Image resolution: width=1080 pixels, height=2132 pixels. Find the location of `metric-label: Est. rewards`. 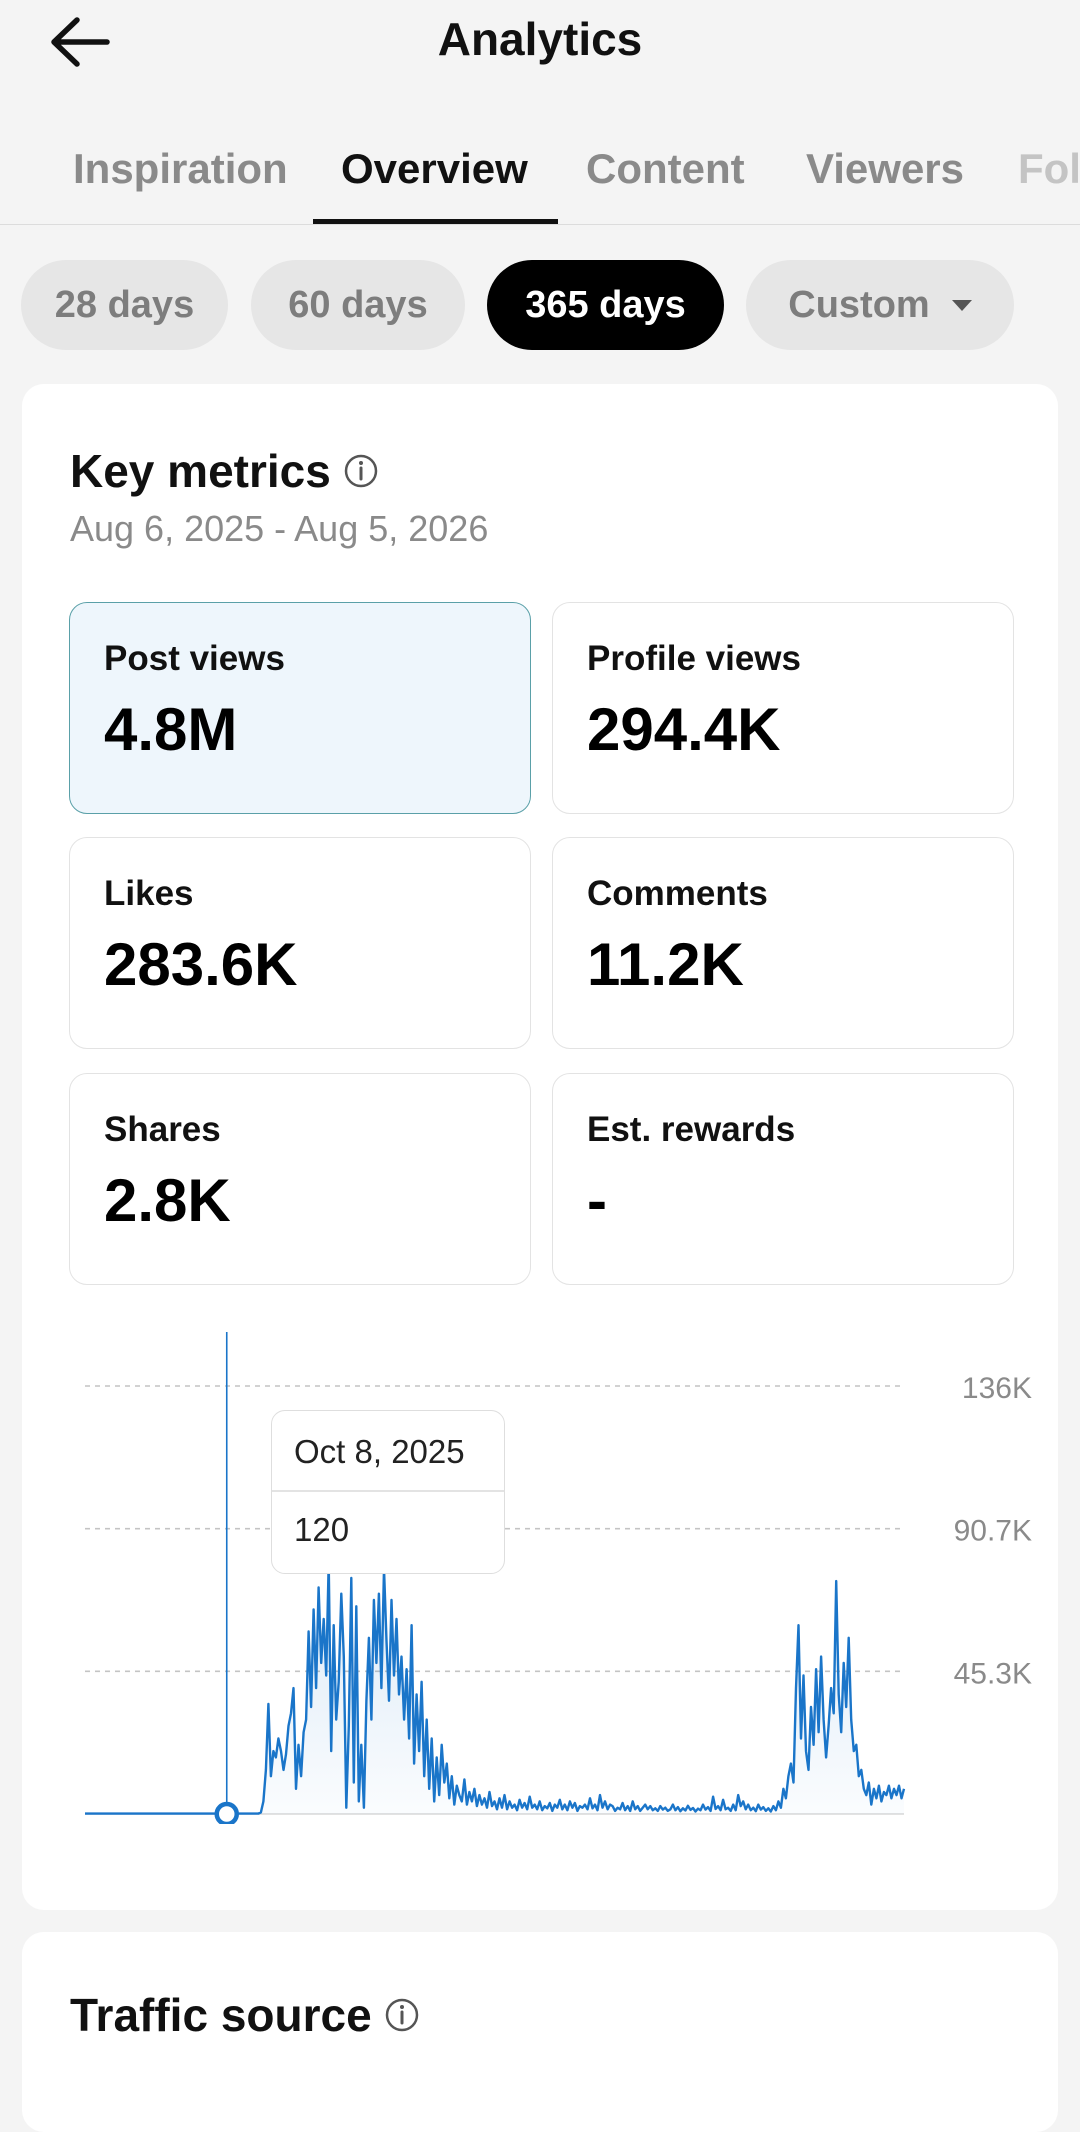

metric-label: Est. rewards is located at coordinates (691, 1129).